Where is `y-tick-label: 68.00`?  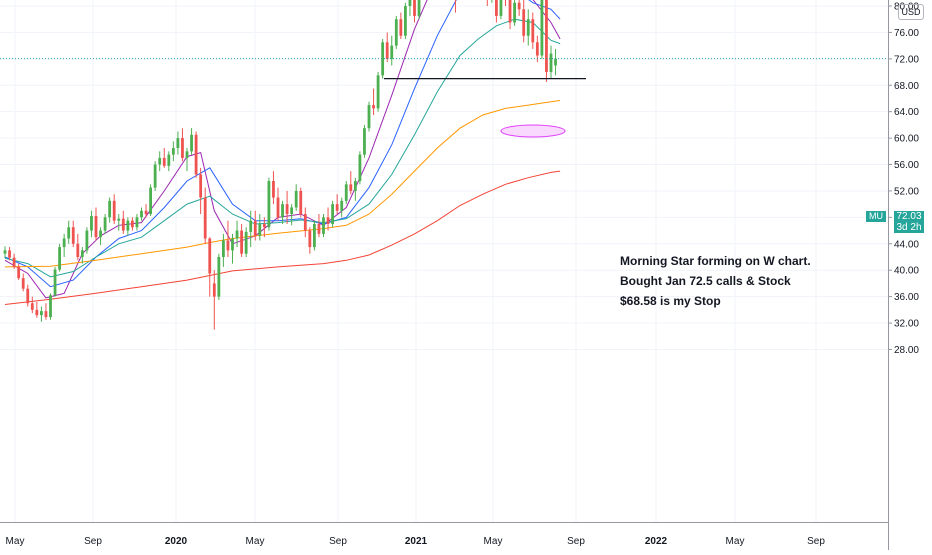
y-tick-label: 68.00 is located at coordinates (906, 86).